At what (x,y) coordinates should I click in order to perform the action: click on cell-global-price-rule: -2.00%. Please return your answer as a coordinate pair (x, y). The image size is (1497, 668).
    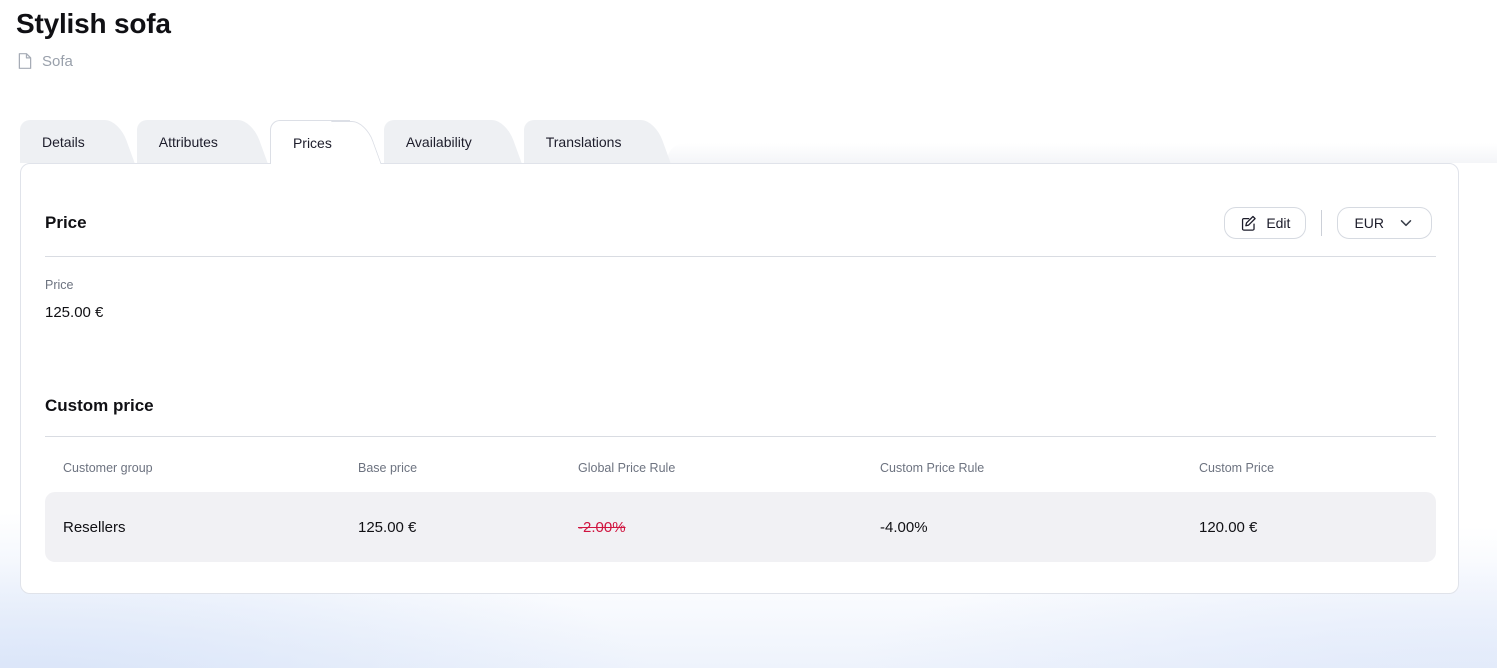
    Looking at the image, I should click on (602, 527).